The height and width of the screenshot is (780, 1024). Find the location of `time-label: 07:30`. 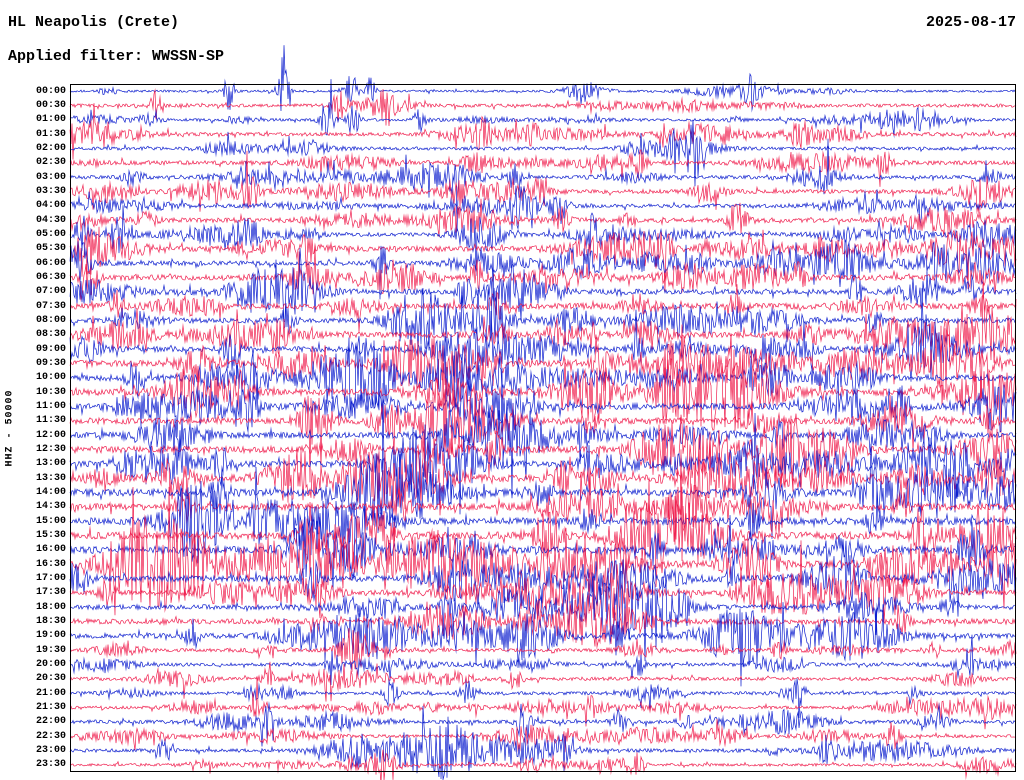

time-label: 07:30 is located at coordinates (50, 306).